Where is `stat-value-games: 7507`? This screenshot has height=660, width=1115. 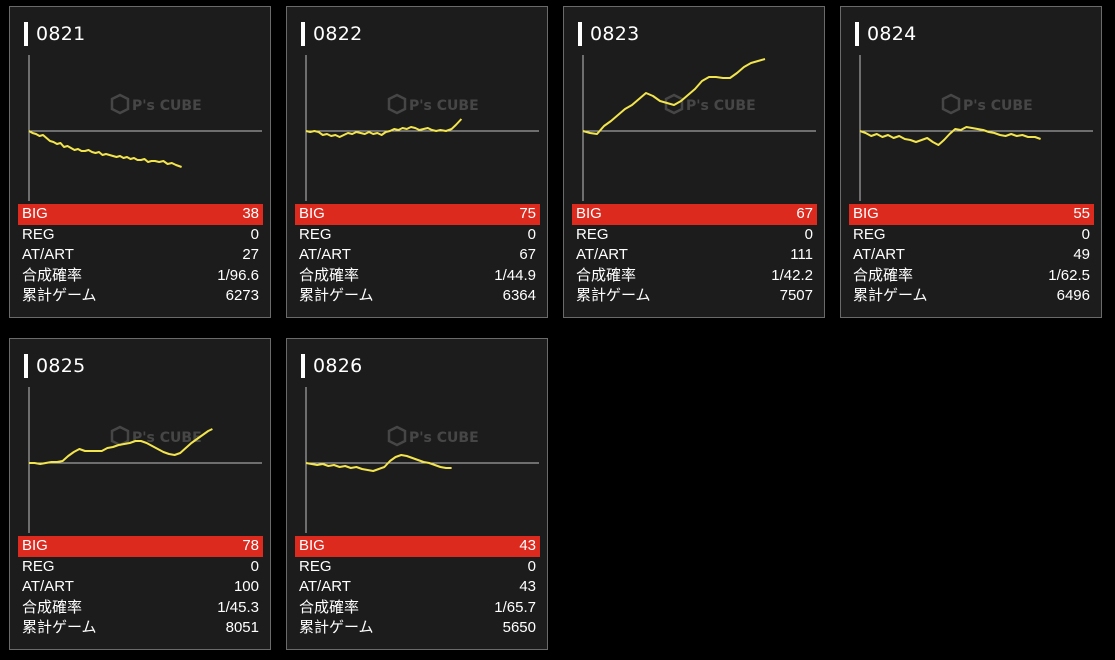 stat-value-games: 7507 is located at coordinates (796, 295).